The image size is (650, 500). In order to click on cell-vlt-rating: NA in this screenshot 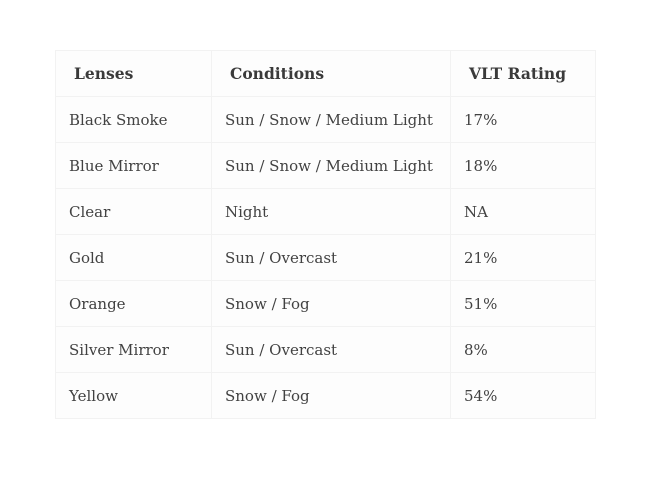, I will do `click(523, 211)`.